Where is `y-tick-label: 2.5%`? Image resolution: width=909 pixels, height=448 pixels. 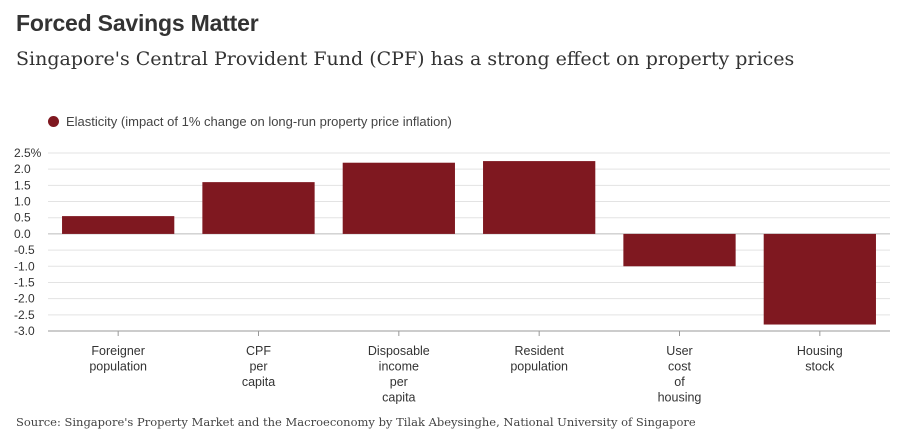 y-tick-label: 2.5% is located at coordinates (28, 153).